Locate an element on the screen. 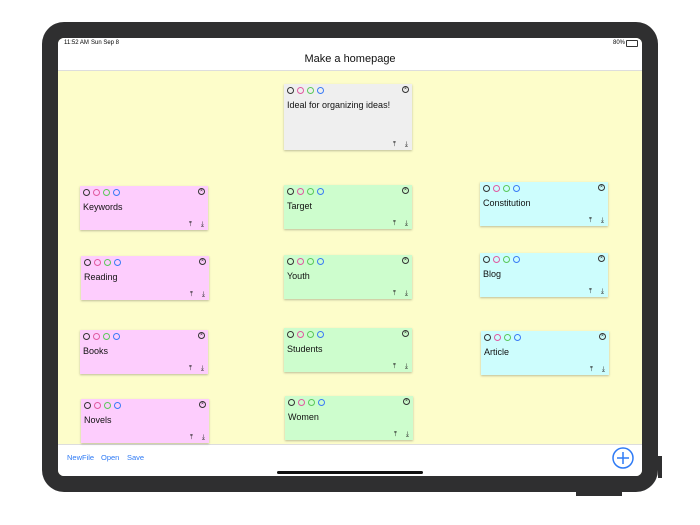 This screenshot has height=525, width=700. sticky-note: × Blog ⤒ ⤓ is located at coordinates (544, 275).